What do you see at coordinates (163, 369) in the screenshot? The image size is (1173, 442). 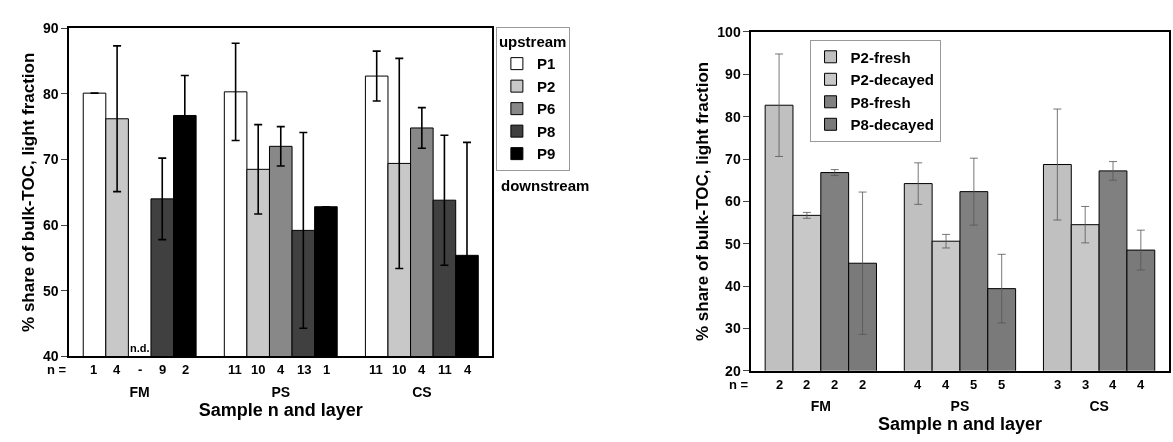 I see `text: 9` at bounding box center [163, 369].